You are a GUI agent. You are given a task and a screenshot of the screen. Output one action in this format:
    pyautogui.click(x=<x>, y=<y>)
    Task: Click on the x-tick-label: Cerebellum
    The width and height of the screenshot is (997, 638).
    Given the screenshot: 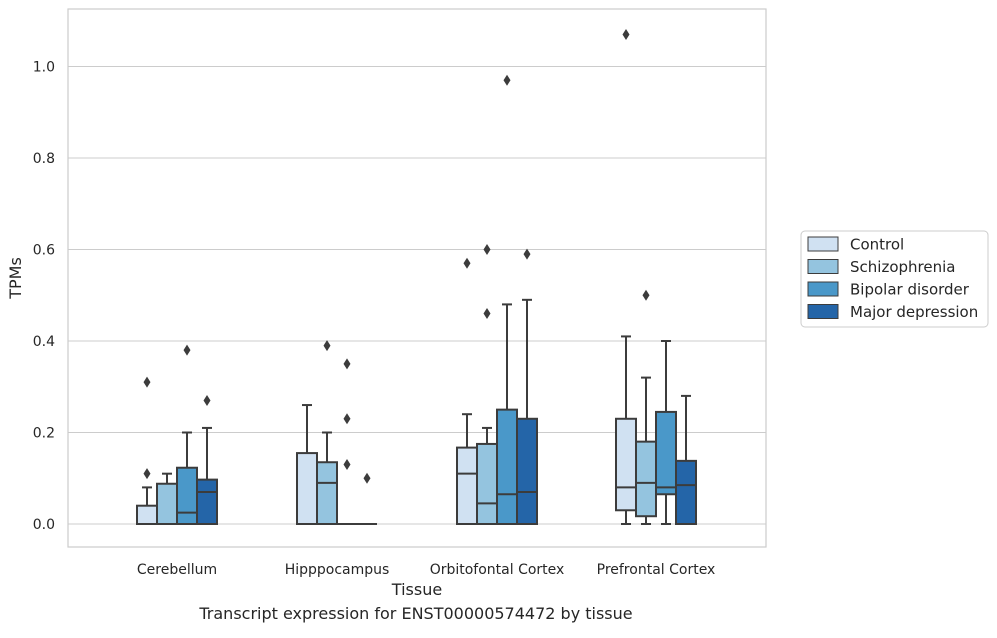 What is the action you would take?
    pyautogui.click(x=177, y=570)
    